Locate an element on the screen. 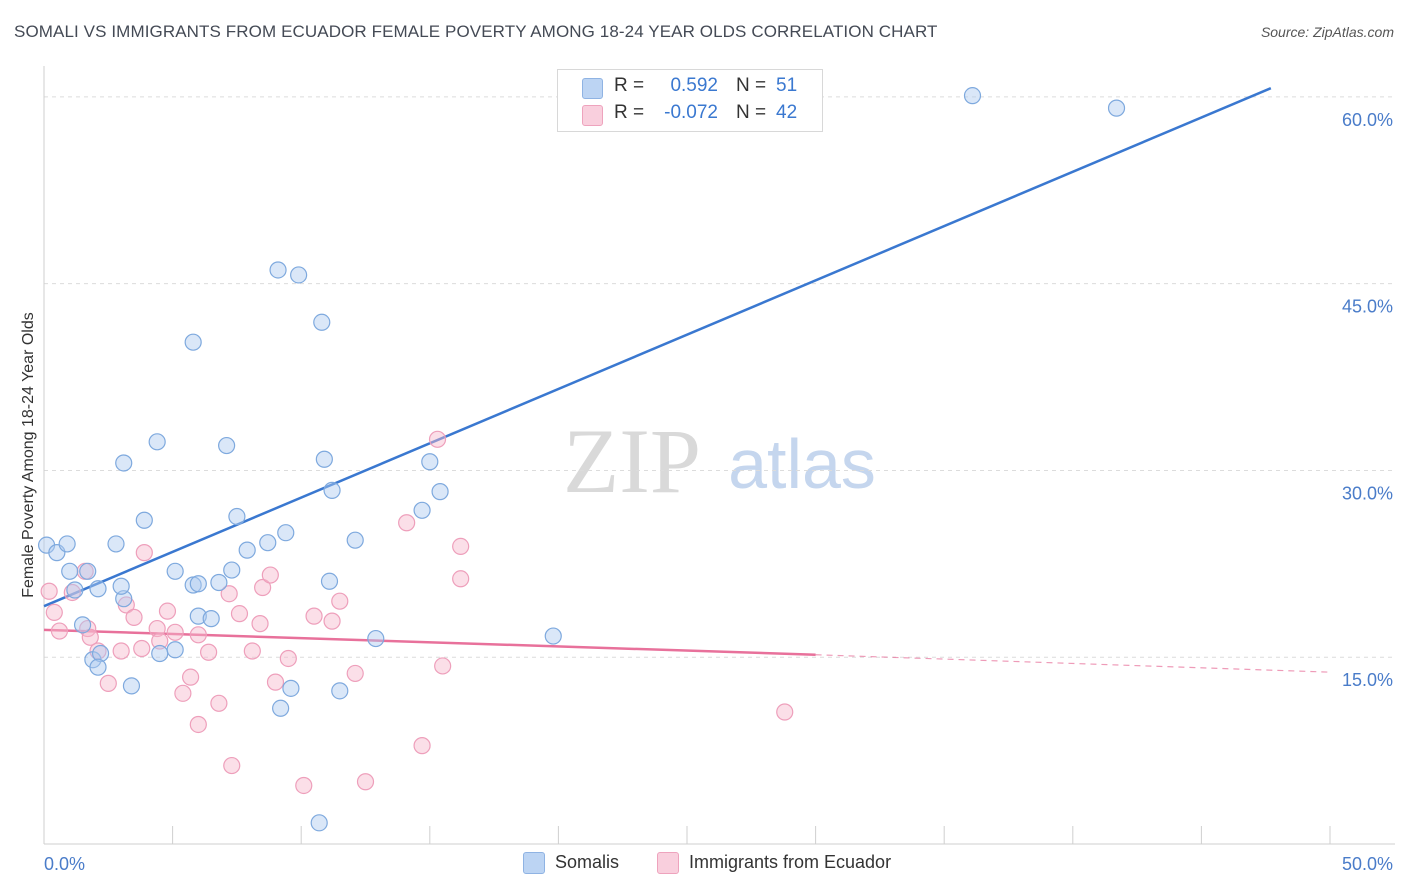 This screenshot has width=1406, height=892. legend-swatch-somalis is located at coordinates (592, 88).